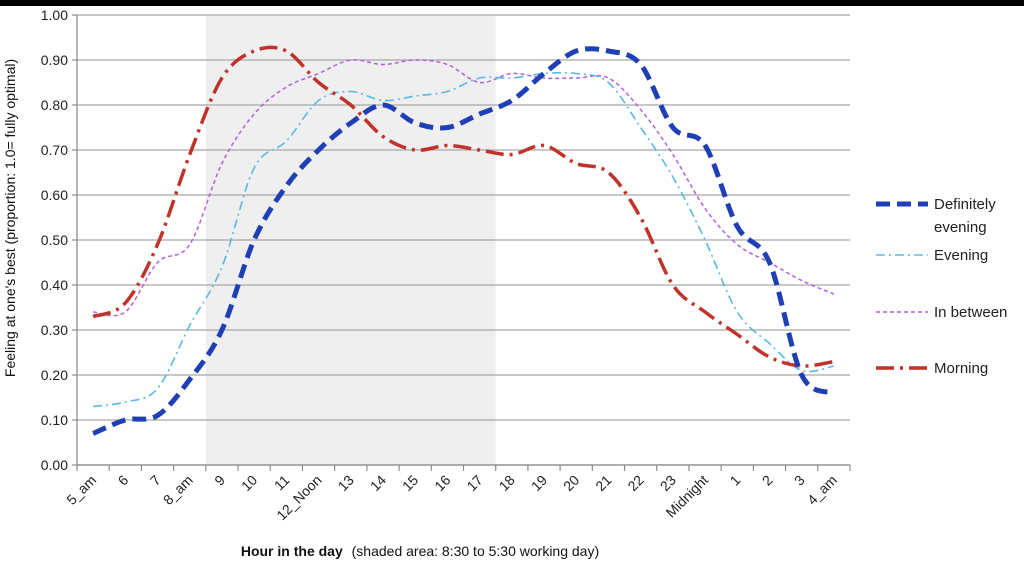 This screenshot has height=567, width=1024. Describe the element at coordinates (767, 480) in the screenshot. I see `x-tick-label: 2` at that location.